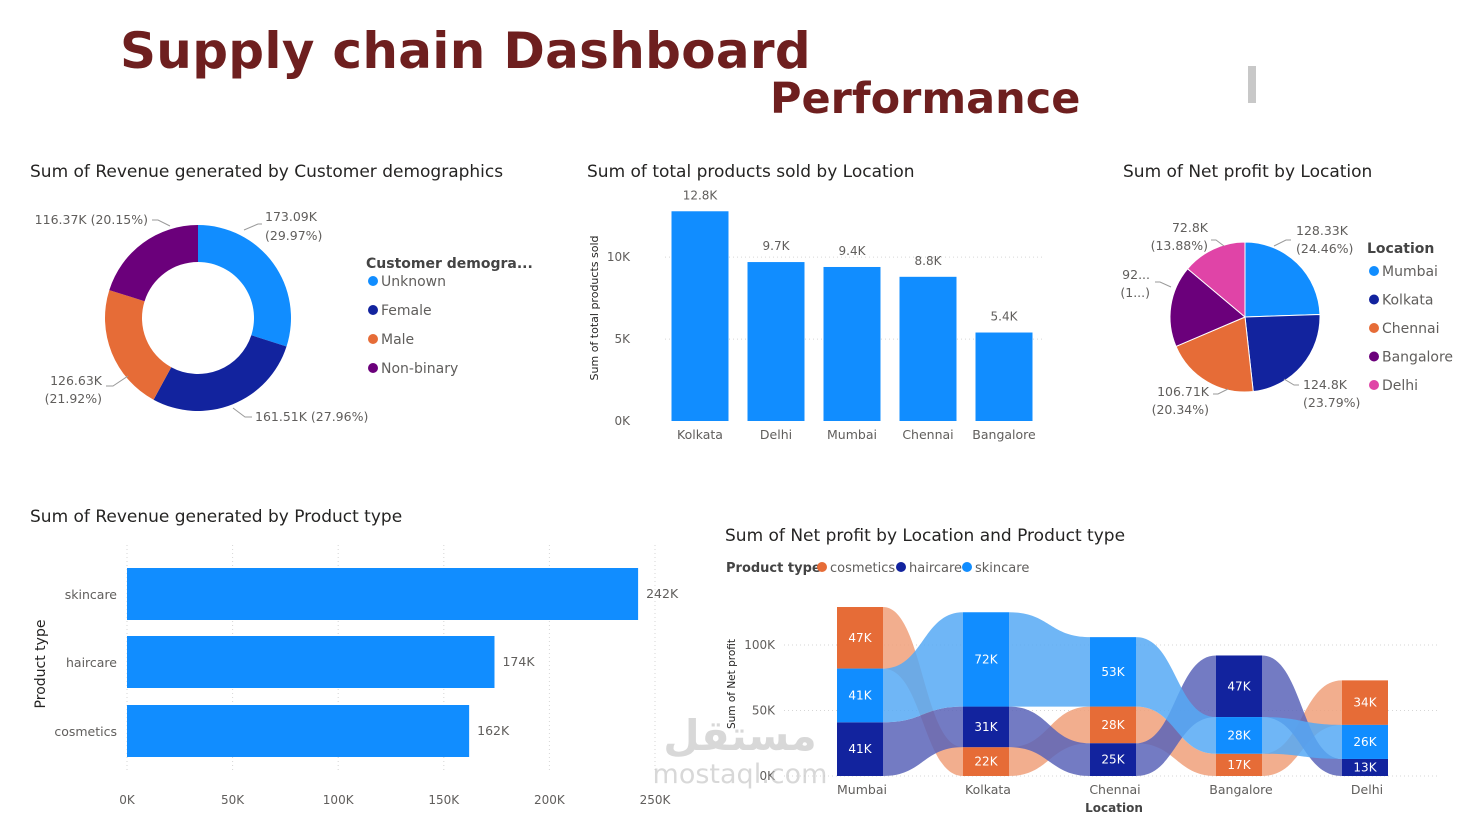 The height and width of the screenshot is (820, 1474). Describe the element at coordinates (700, 434) in the screenshot. I see `bar1-x-tick: Kolkata` at that location.